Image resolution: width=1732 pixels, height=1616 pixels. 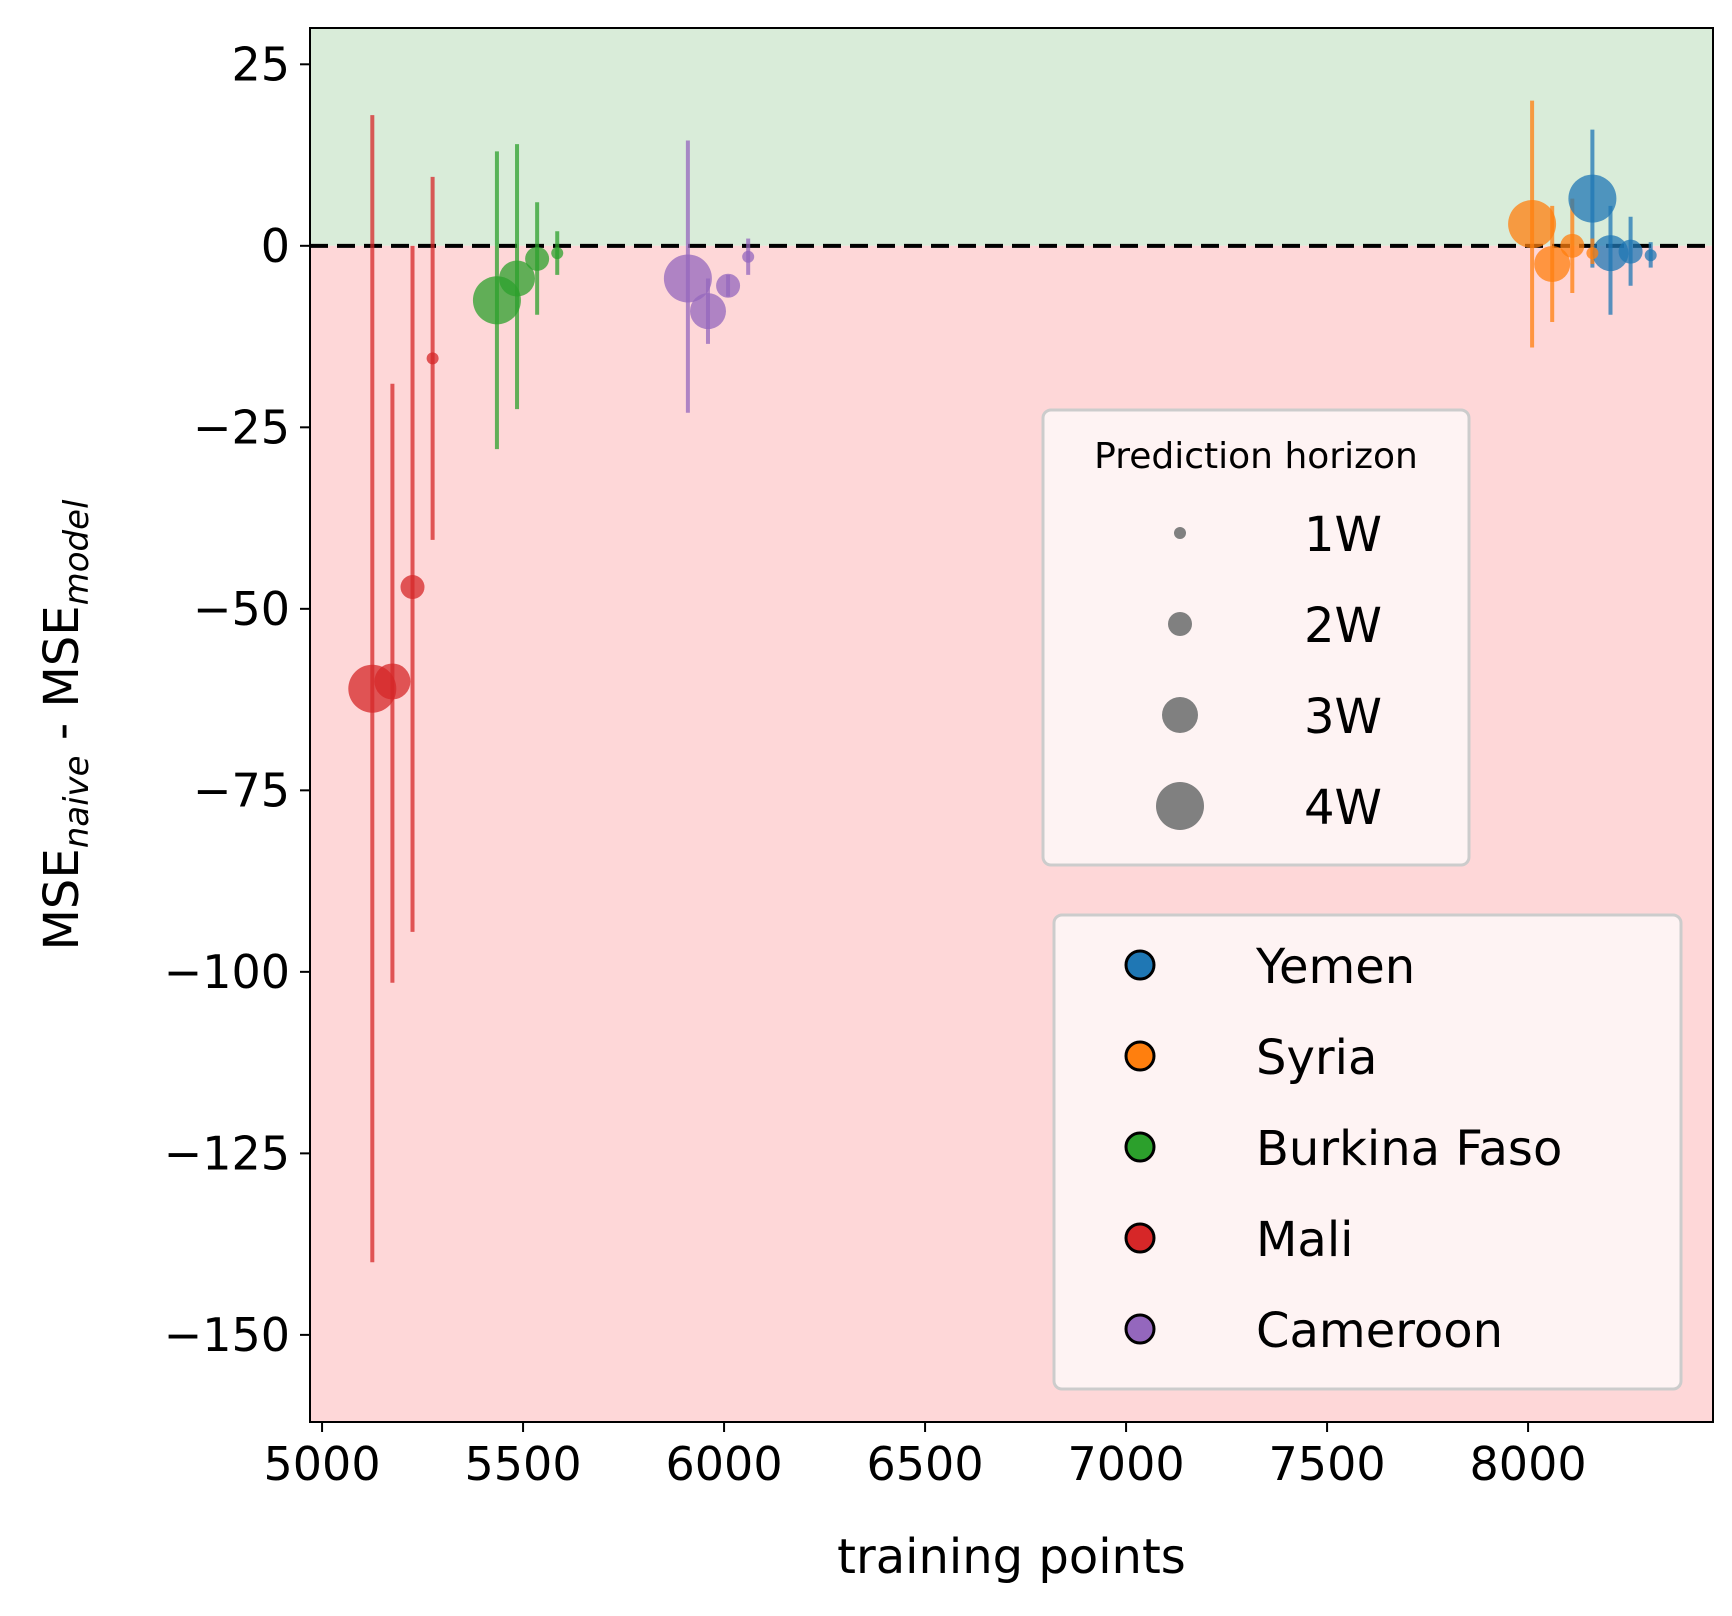 What do you see at coordinates (687, 278) in the screenshot?
I see `data-point-cameroon-4w` at bounding box center [687, 278].